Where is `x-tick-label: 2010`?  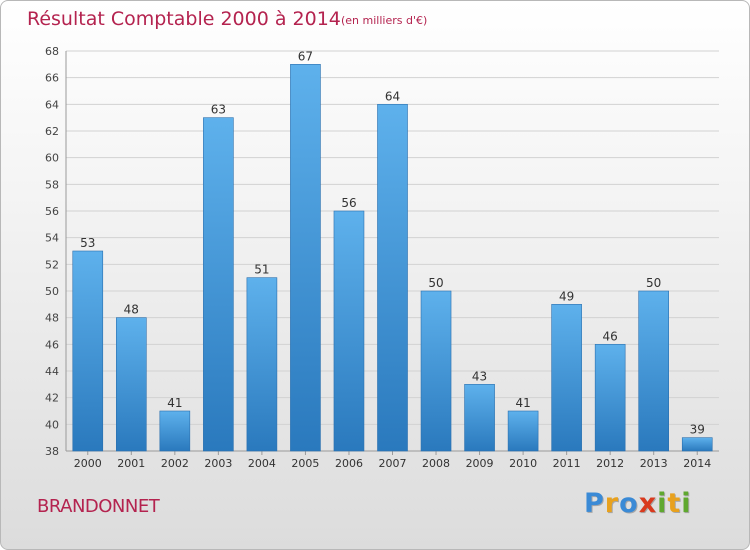 x-tick-label: 2010 is located at coordinates (523, 463).